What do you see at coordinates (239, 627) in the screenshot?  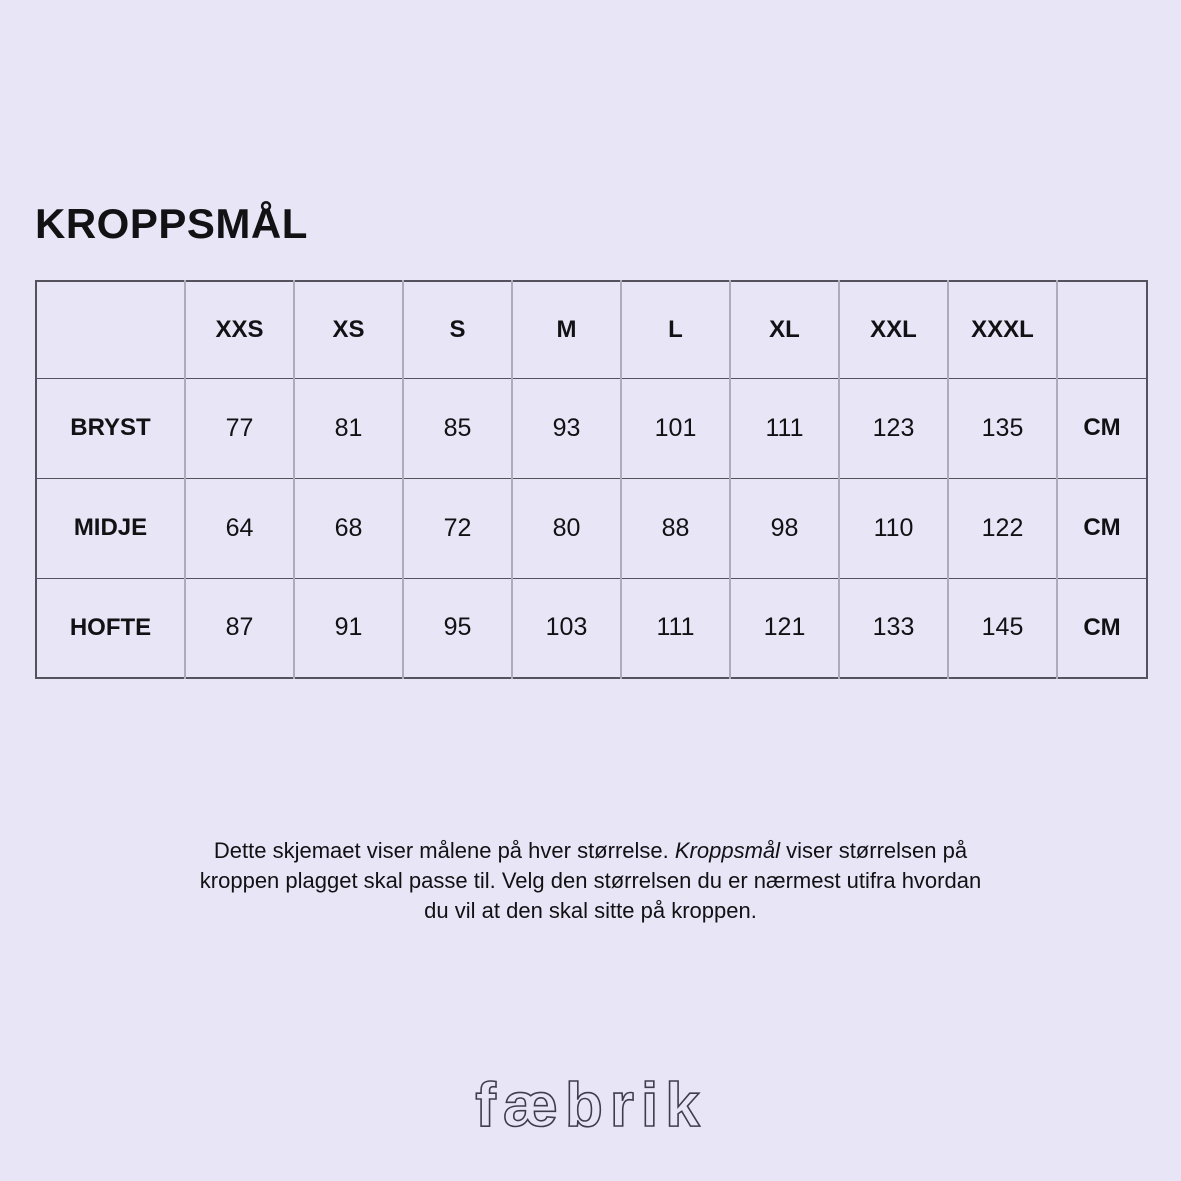 I see `cell-value: 87` at bounding box center [239, 627].